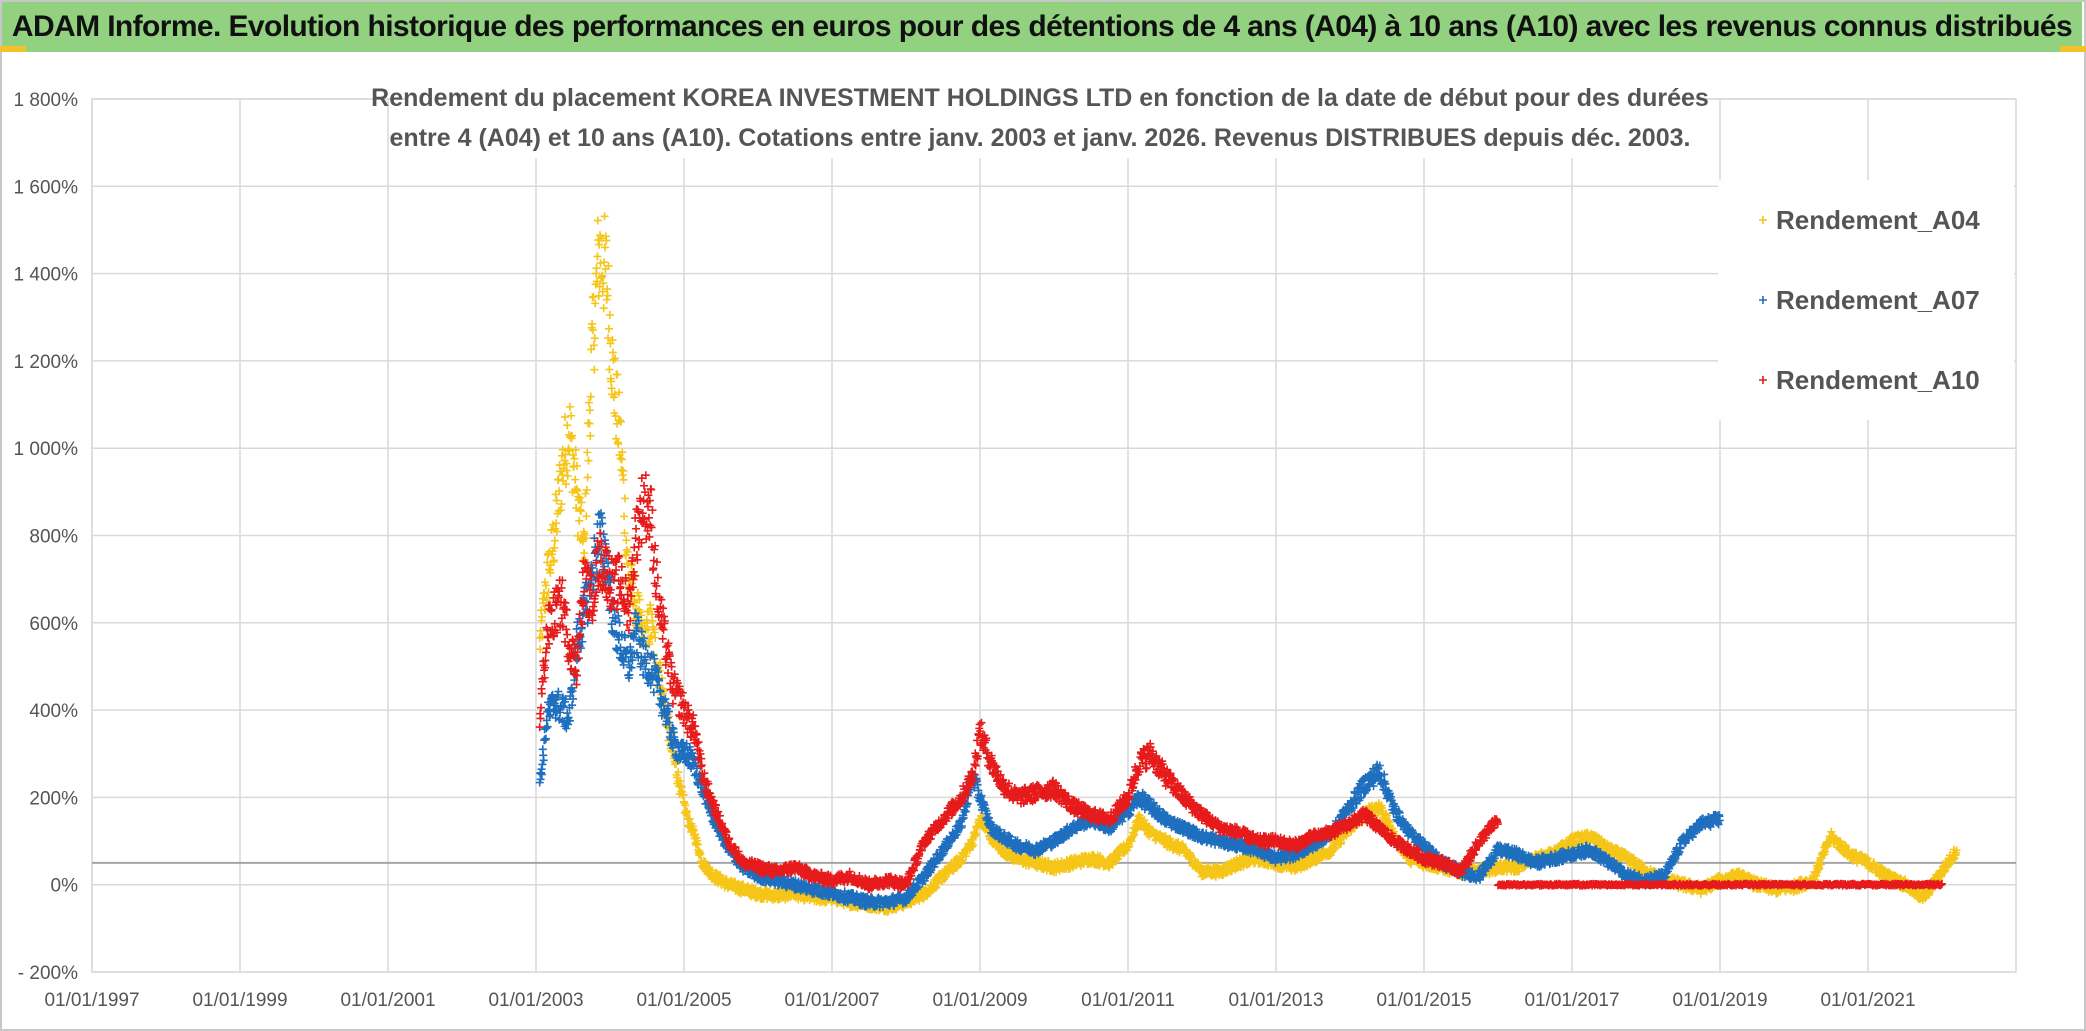 The height and width of the screenshot is (1031, 2086). I want to click on y-tick-label: 1 200%, so click(46, 362).